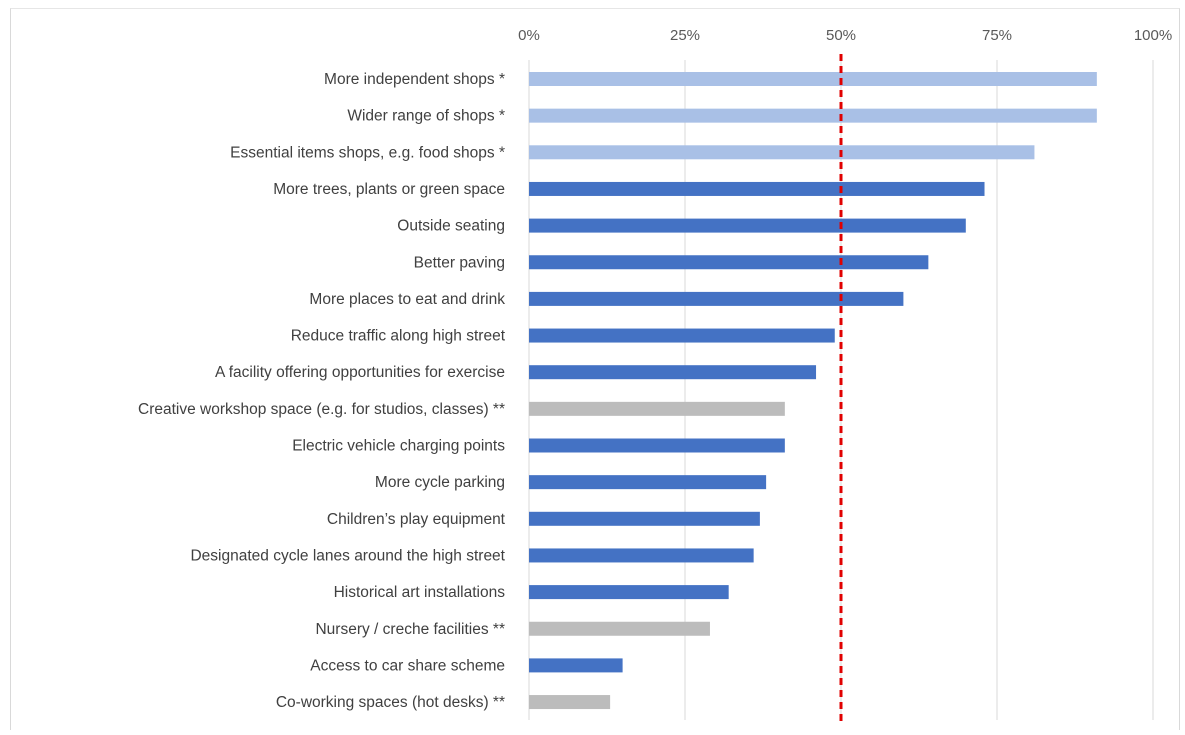 This screenshot has height=735, width=1185. Describe the element at coordinates (407, 665) in the screenshot. I see `category-label: Access to car share scheme` at that location.